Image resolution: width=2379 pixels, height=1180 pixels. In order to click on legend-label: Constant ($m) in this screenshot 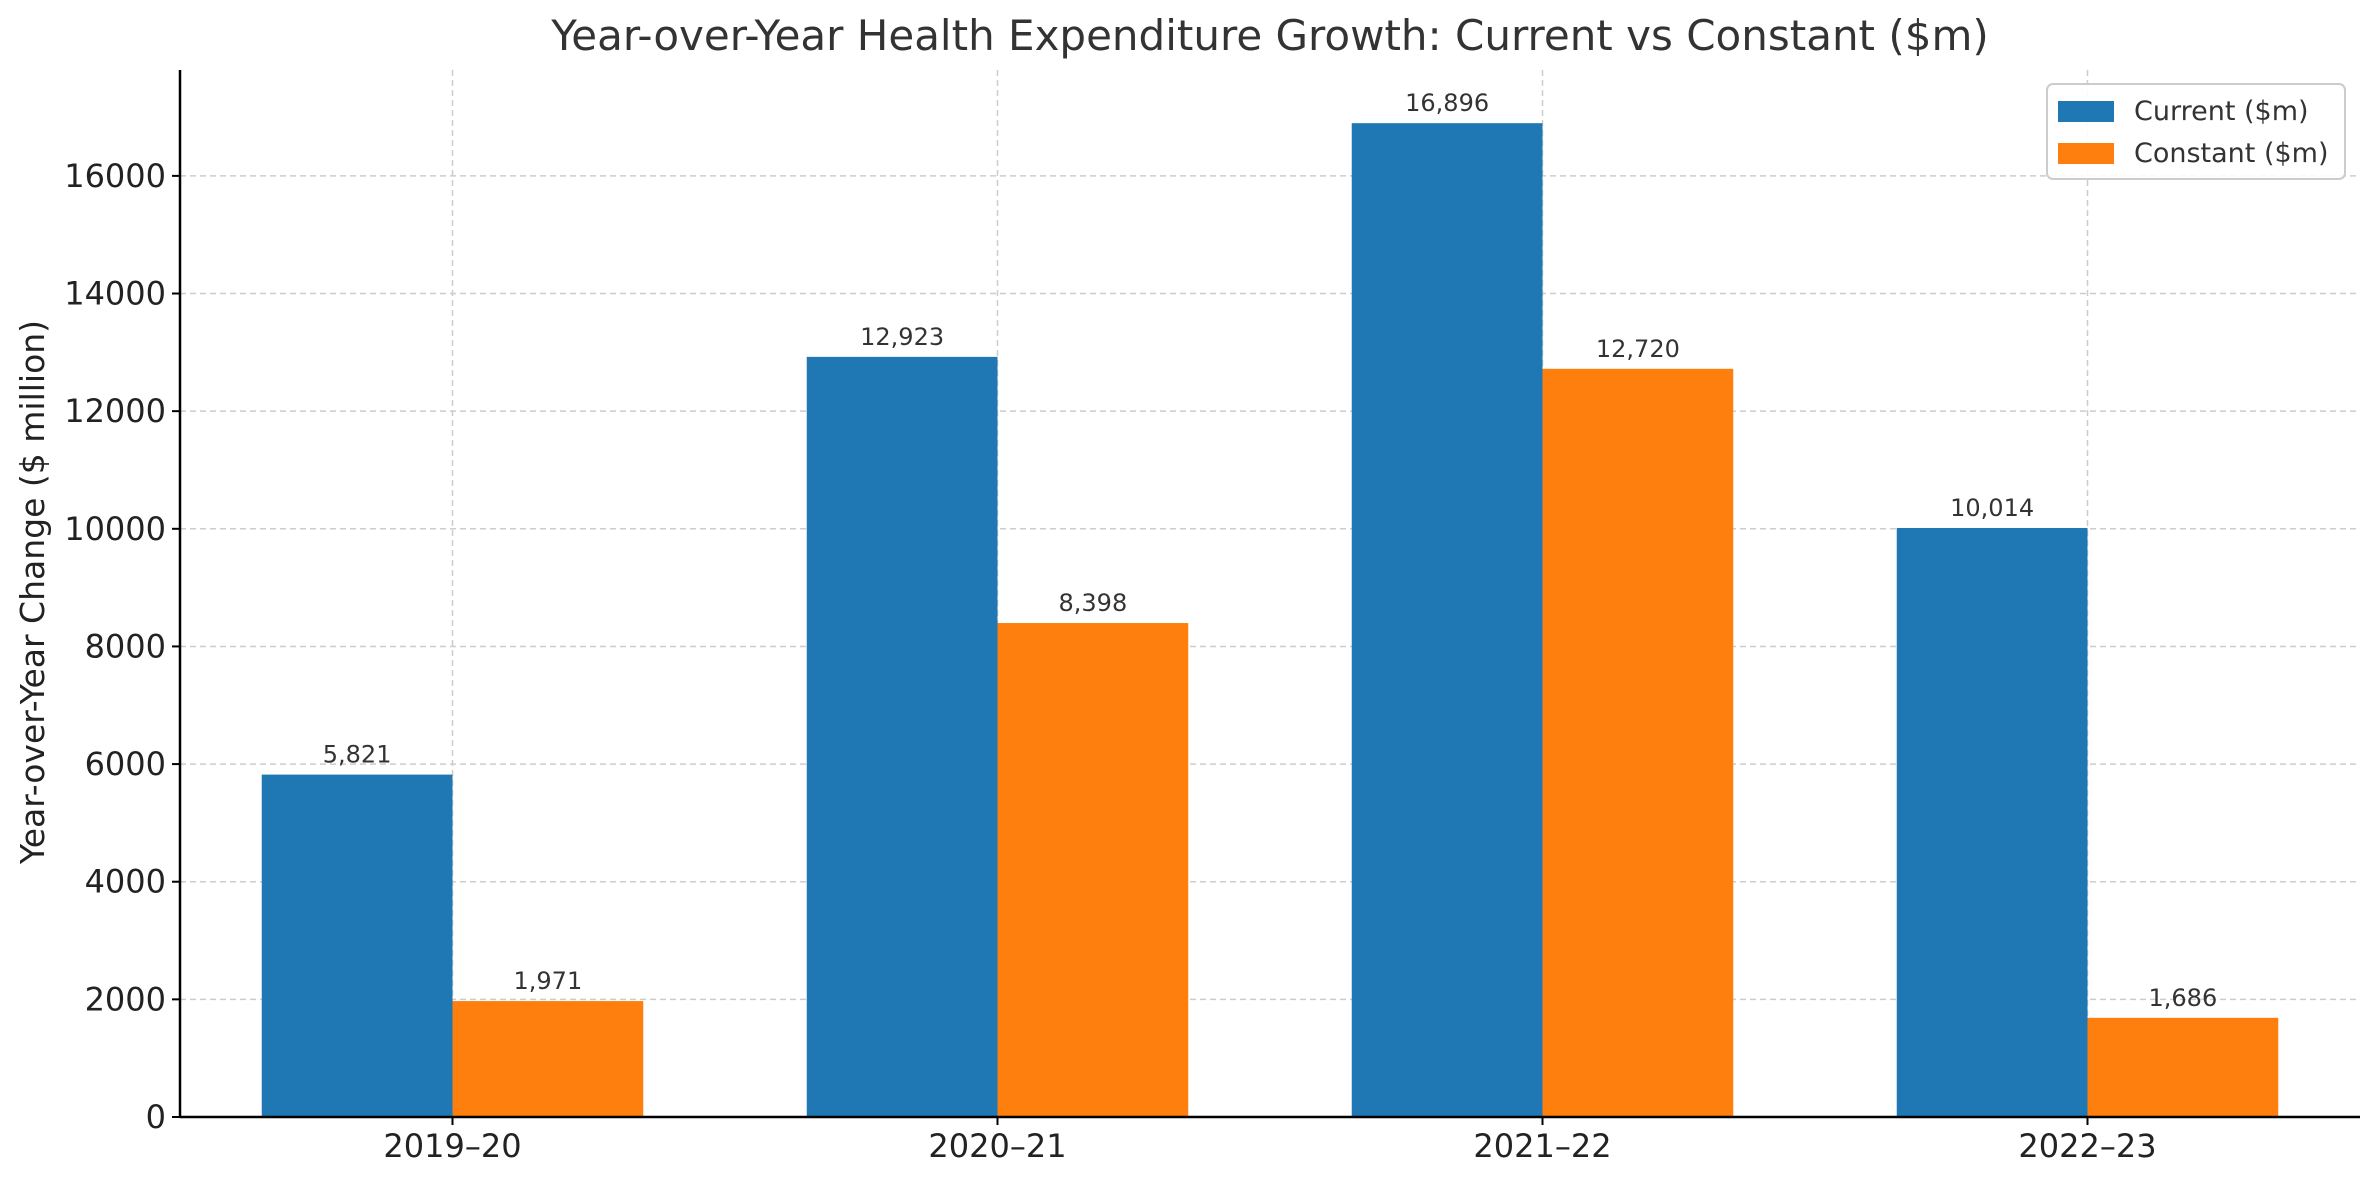, I will do `click(2231, 153)`.